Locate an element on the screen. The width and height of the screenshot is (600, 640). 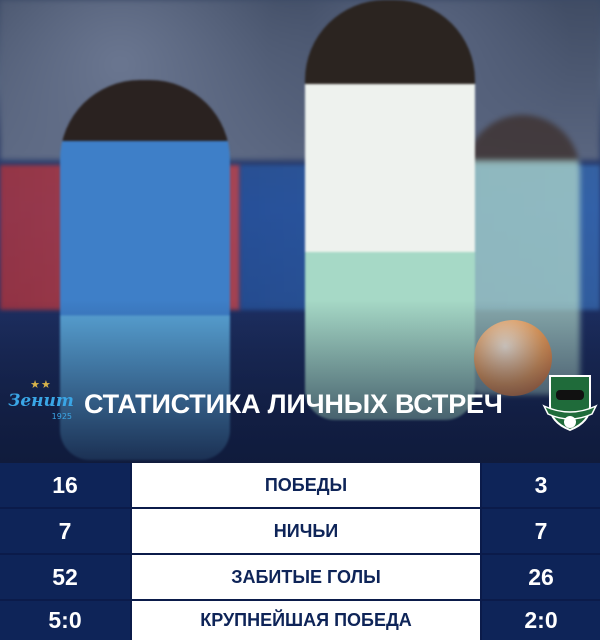
away-value: 7 is located at coordinates (541, 531).